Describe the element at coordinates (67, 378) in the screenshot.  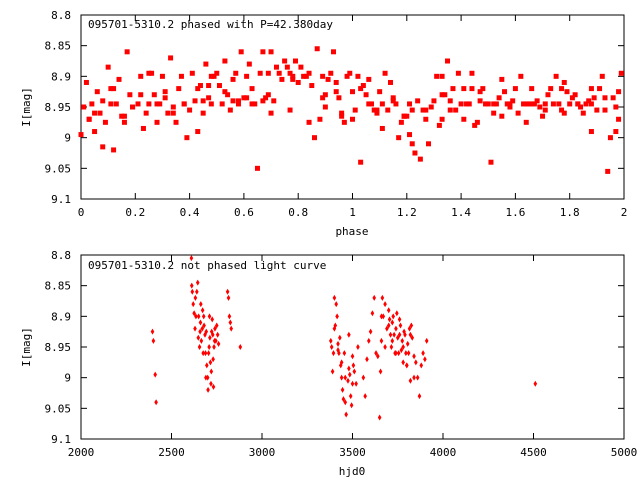
I see `unphased-y-tick-label: 9` at that location.